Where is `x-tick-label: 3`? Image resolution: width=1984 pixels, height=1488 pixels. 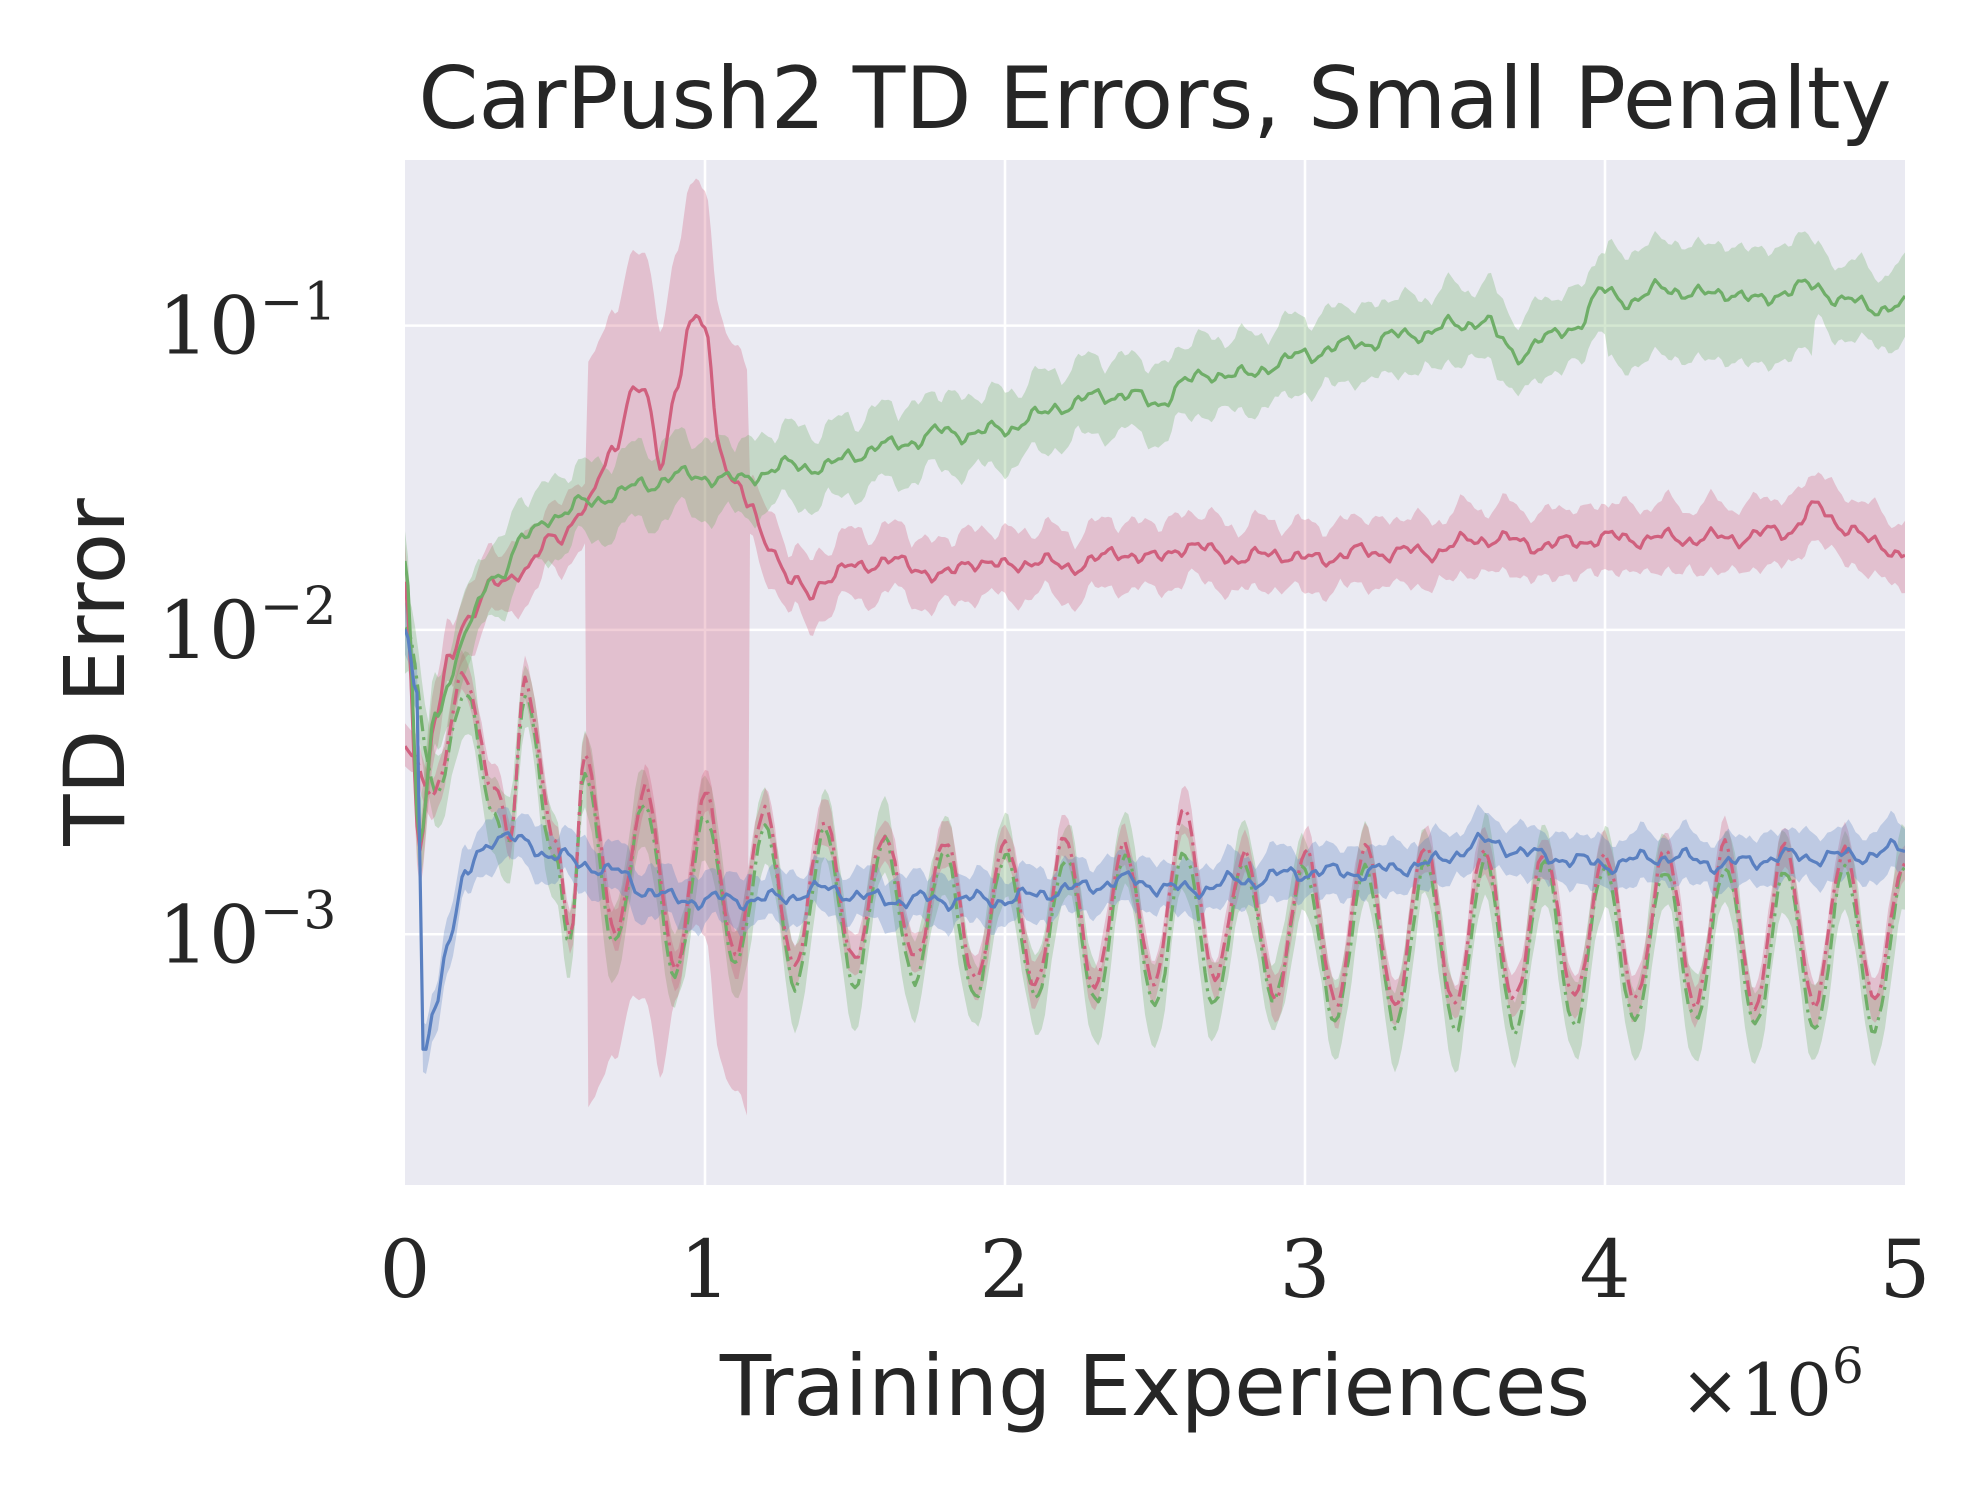
x-tick-label: 3 is located at coordinates (1305, 1269).